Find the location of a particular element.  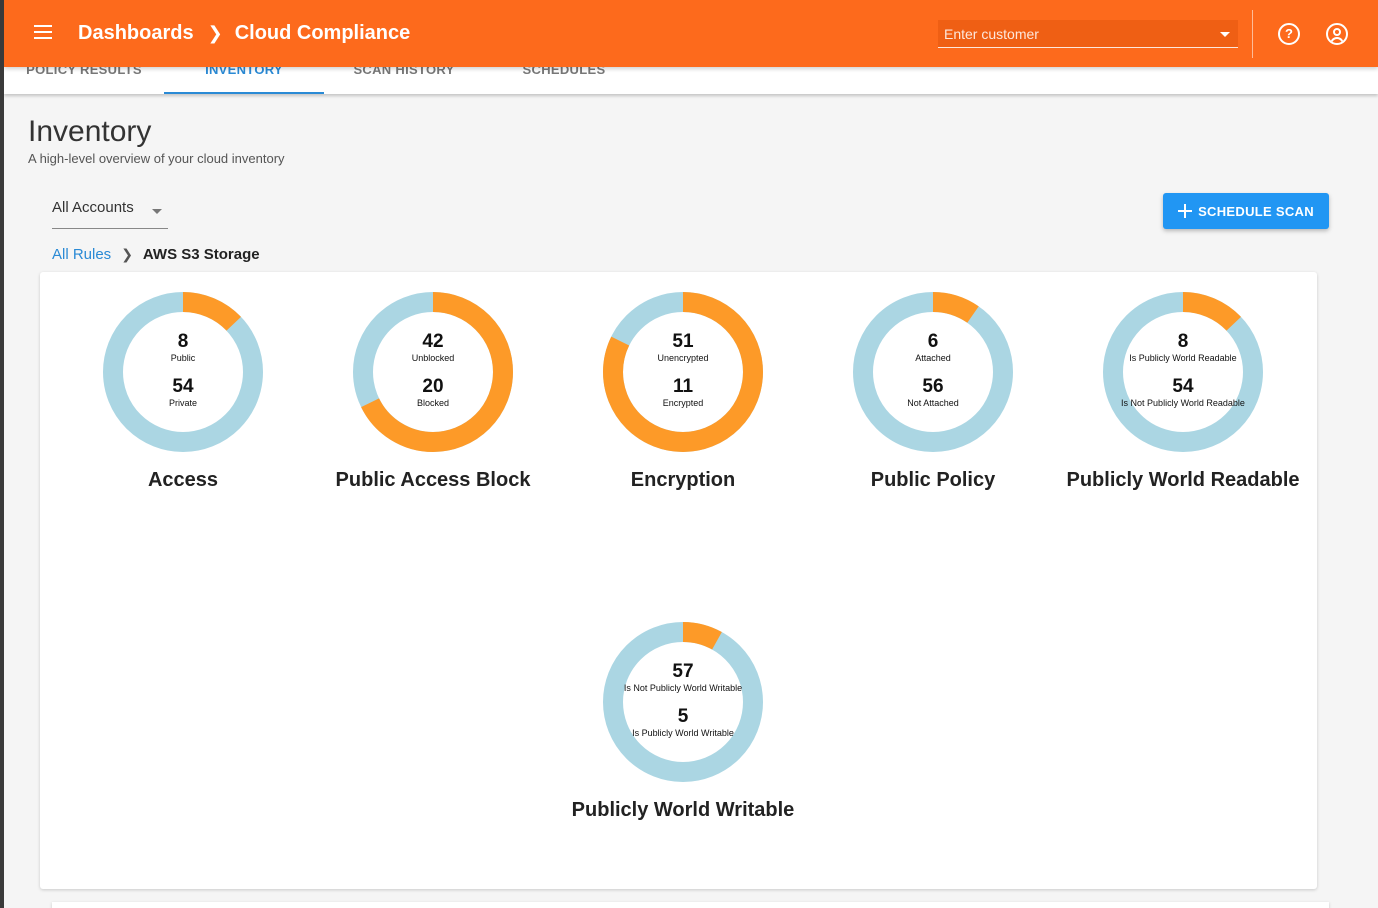

donut-title: Public Policy is located at coordinates (933, 480).